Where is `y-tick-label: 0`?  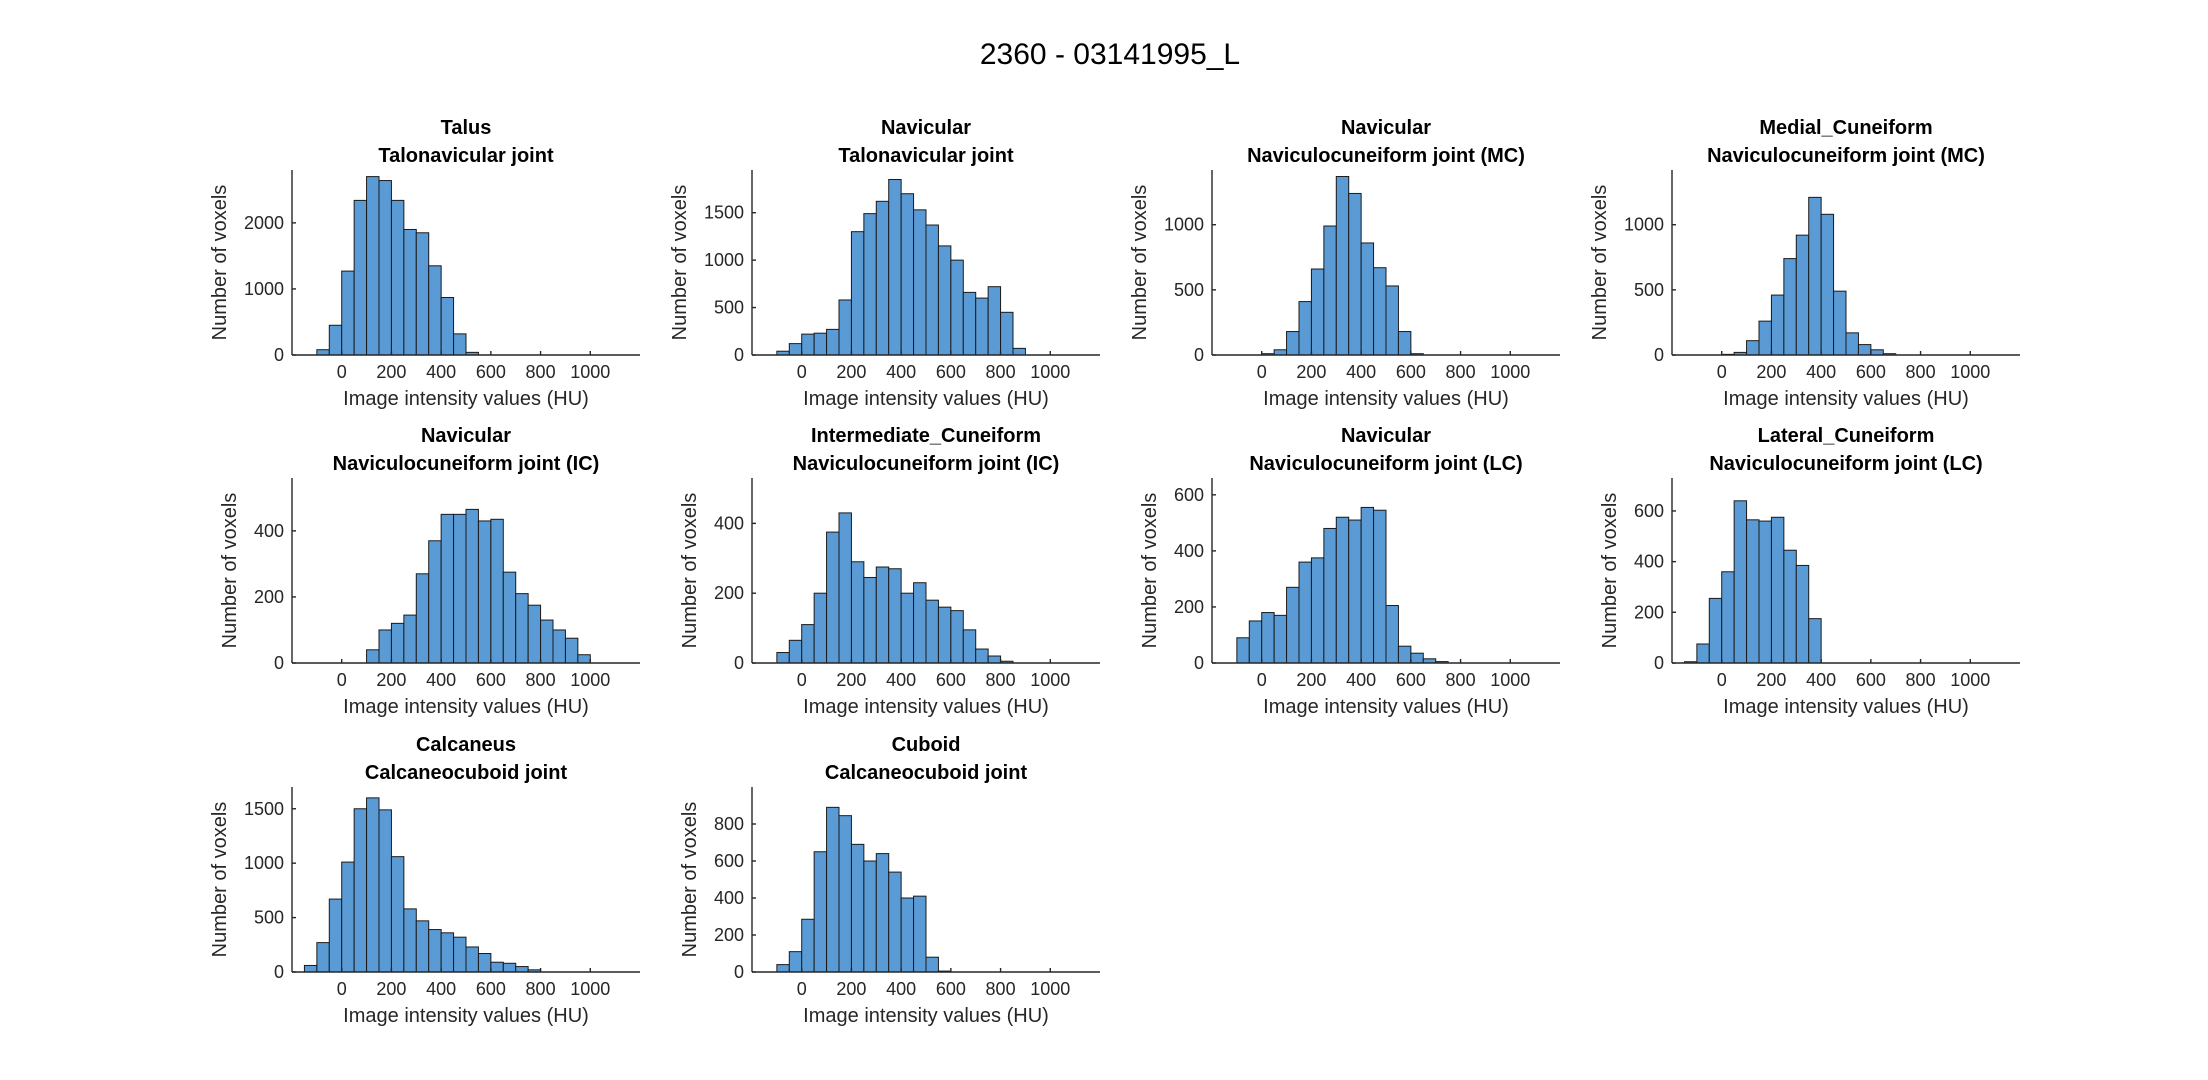 y-tick-label: 0 is located at coordinates (1659, 663).